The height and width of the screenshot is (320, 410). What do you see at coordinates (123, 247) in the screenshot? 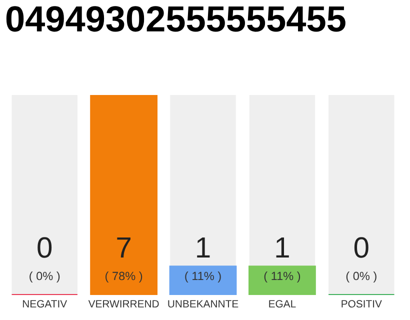
I see `data-label: 7` at bounding box center [123, 247].